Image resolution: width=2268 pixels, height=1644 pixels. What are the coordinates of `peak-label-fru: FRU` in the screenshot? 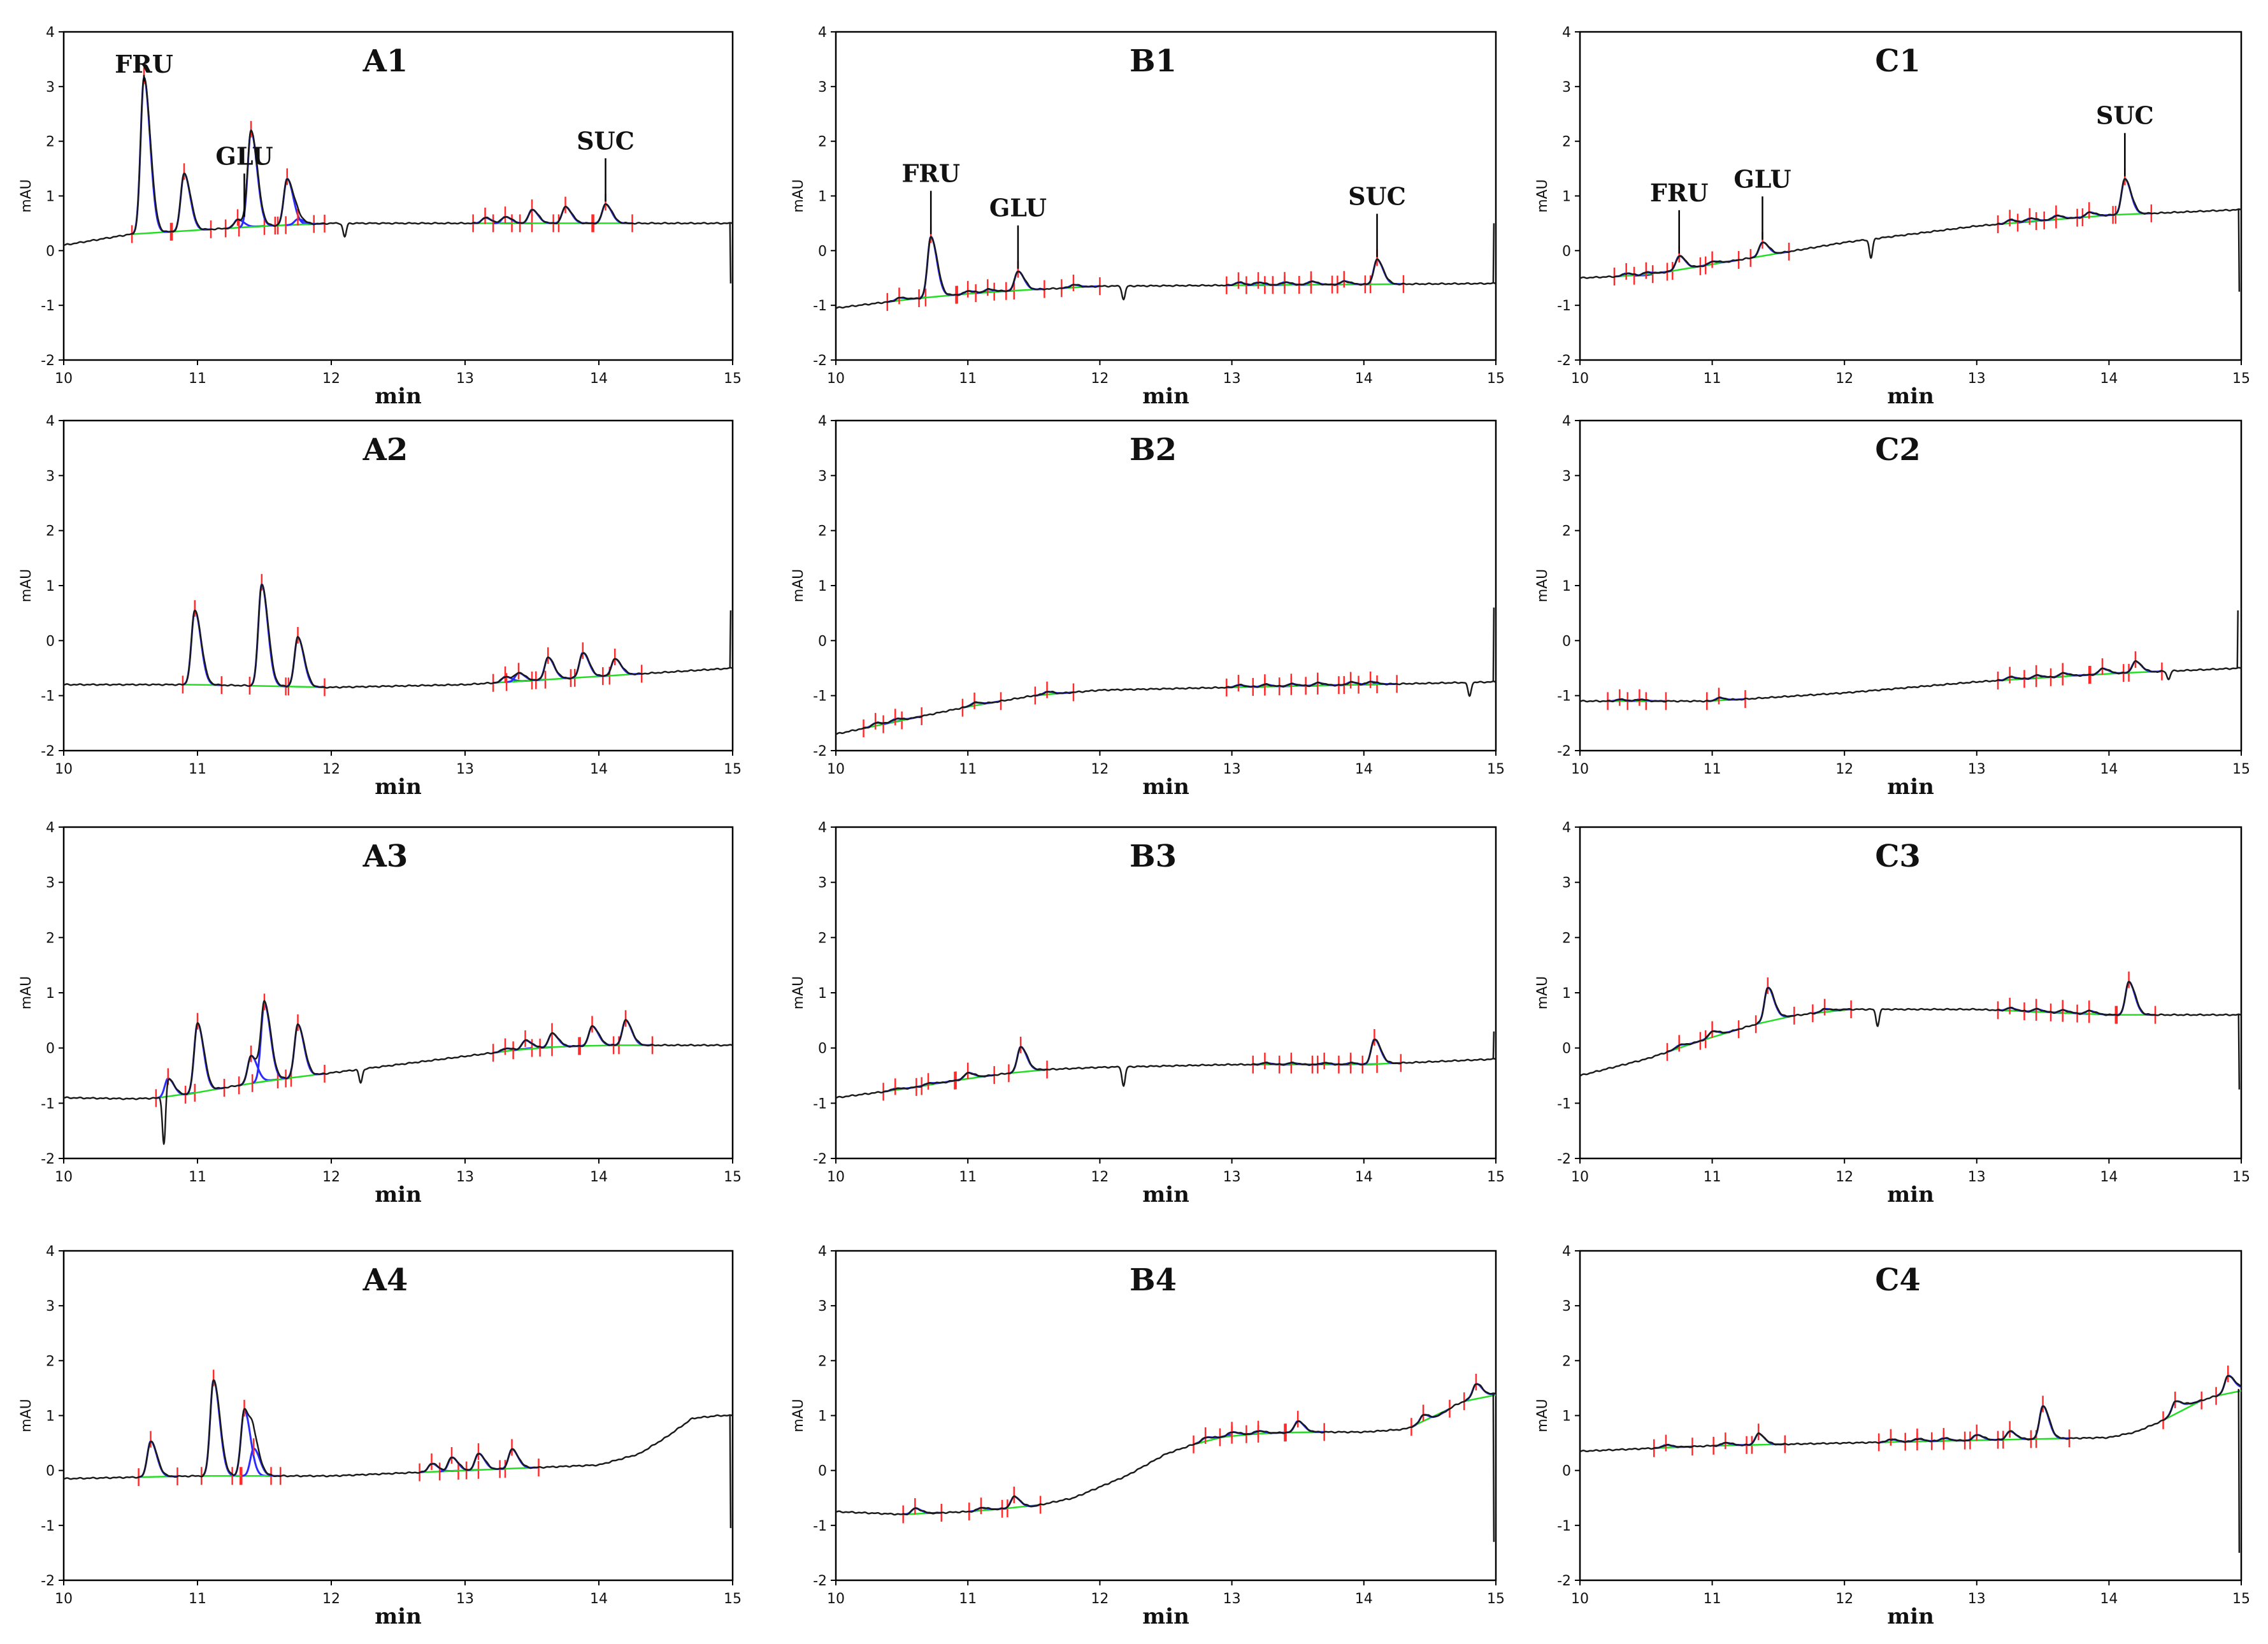 It's located at (144, 64).